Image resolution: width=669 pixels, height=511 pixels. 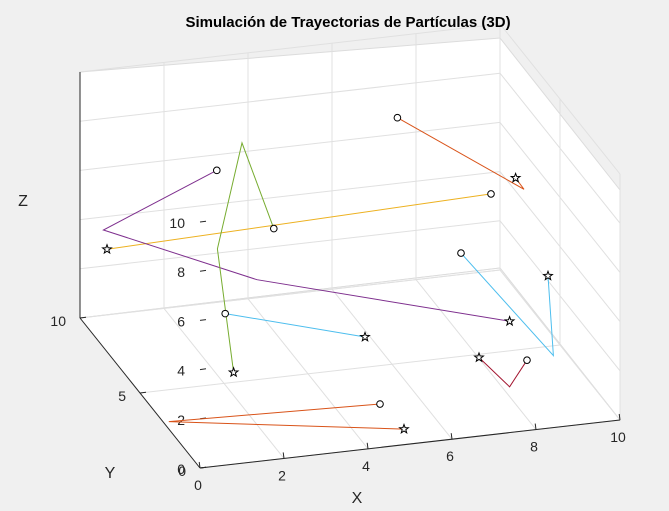 I want to click on z-axis-label: Z, so click(x=23, y=201).